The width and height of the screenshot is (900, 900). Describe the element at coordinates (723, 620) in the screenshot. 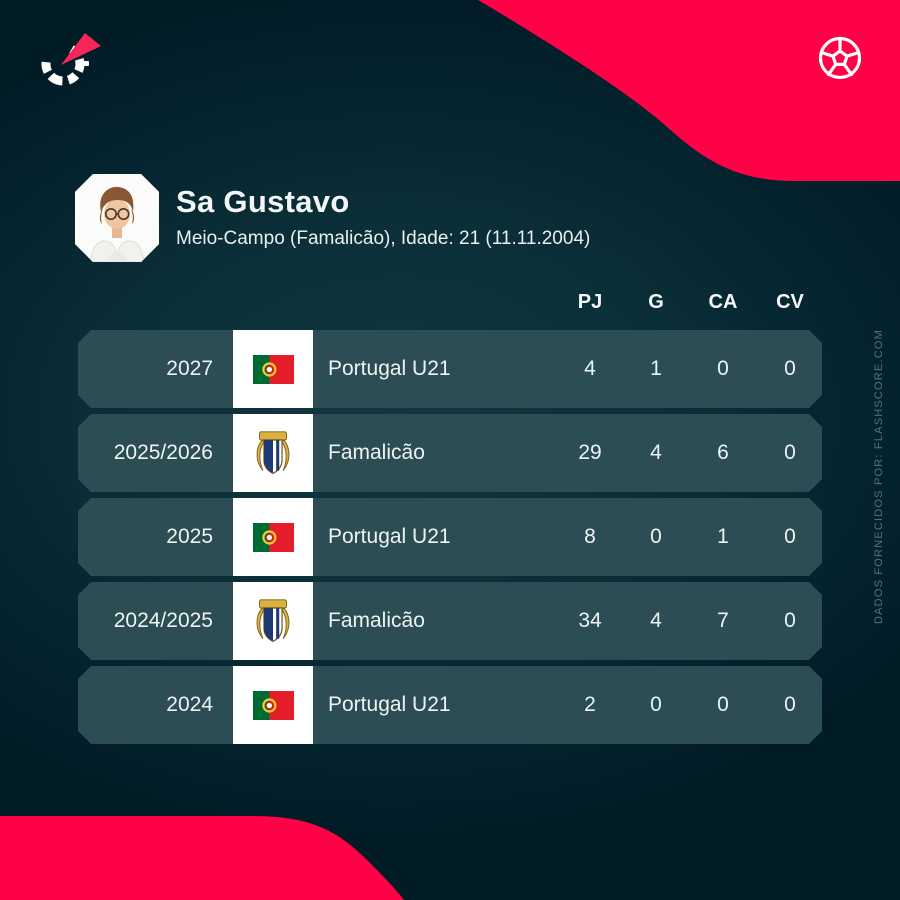

I see `stat-ca: 7` at that location.